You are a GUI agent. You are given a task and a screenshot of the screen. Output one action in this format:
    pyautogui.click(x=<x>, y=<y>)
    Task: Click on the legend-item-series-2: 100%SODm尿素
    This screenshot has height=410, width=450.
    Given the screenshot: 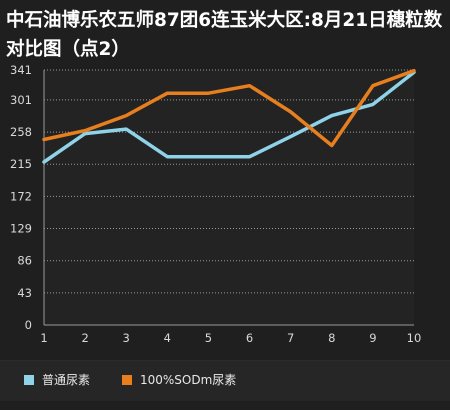 What is the action you would take?
    pyautogui.click(x=179, y=380)
    